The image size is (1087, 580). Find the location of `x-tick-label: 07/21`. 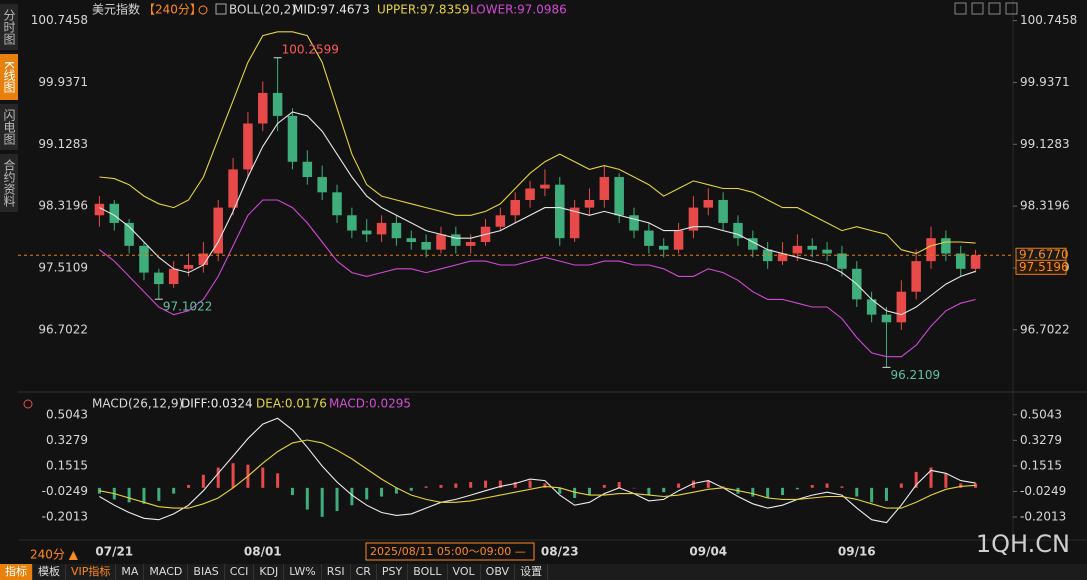

x-tick-label: 07/21 is located at coordinates (114, 552).